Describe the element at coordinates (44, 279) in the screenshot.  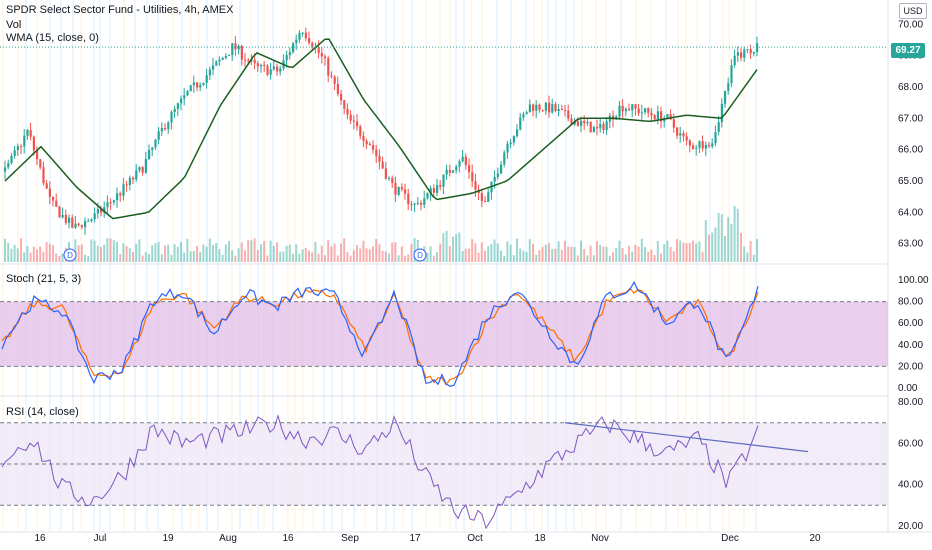
I see `stoch-legend: Stoch (21, 5, 3)` at that location.